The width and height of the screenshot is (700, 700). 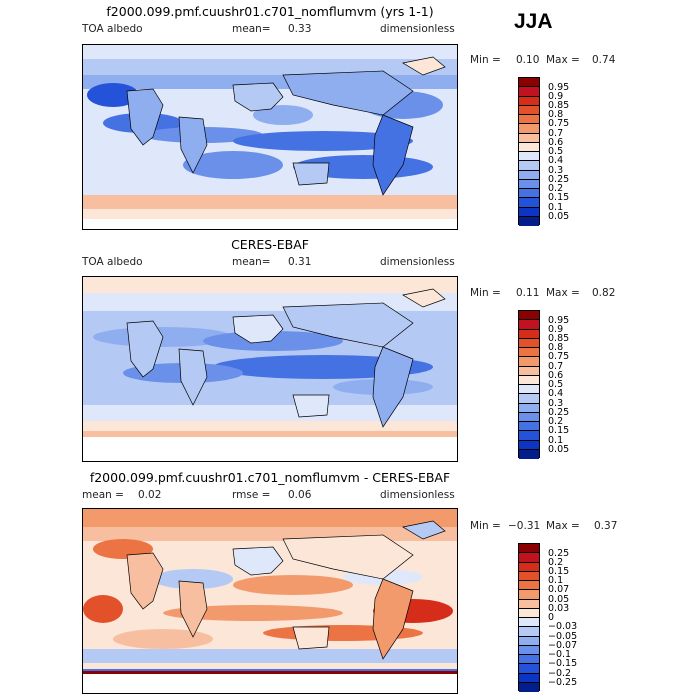 I want to click on panel3-colorbar-label: 0.03, so click(x=559, y=608).